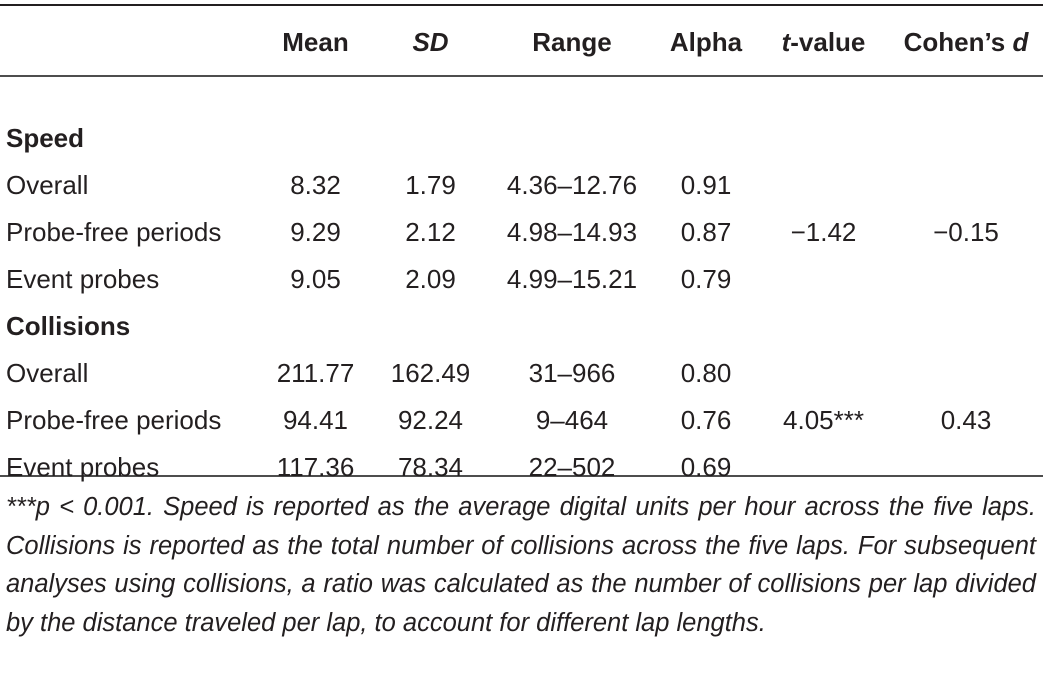 This screenshot has width=1043, height=677. I want to click on table-row: Event probes 117.36 78.34 22–502 0.69, so click(520, 467).